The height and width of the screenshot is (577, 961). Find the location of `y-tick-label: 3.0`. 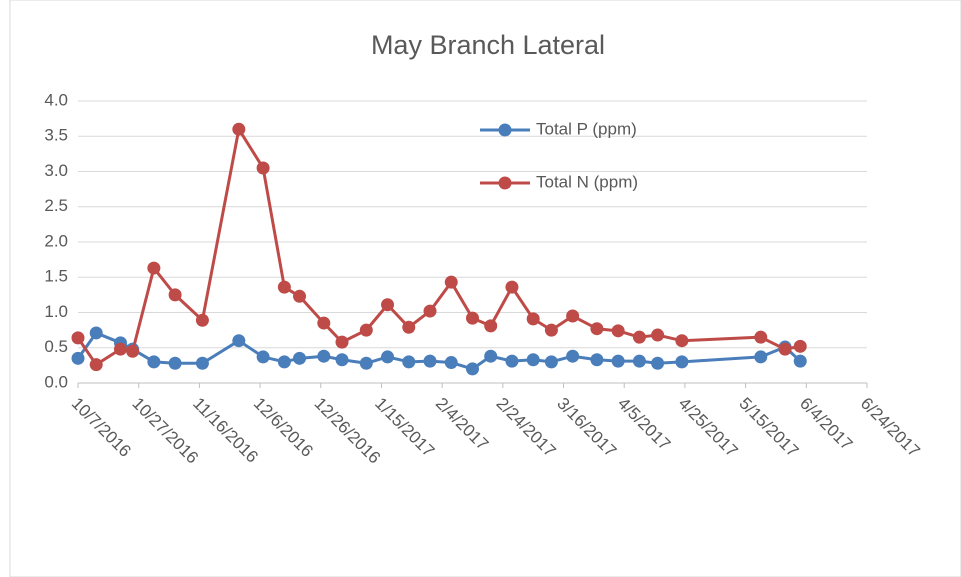

y-tick-label: 3.0 is located at coordinates (56, 170).